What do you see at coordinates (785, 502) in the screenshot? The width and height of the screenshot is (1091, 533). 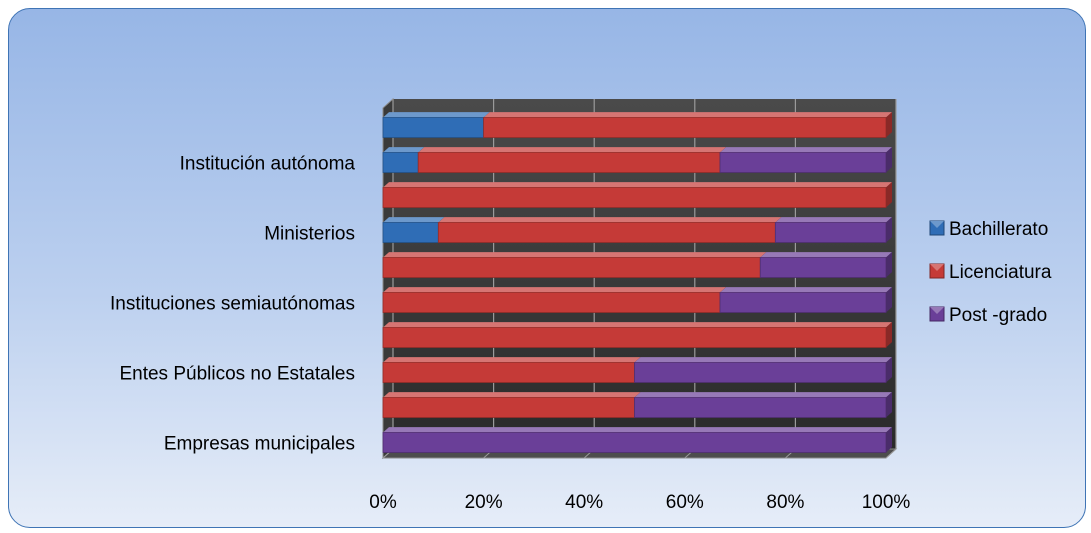 I see `x-tick-label: 80%` at bounding box center [785, 502].